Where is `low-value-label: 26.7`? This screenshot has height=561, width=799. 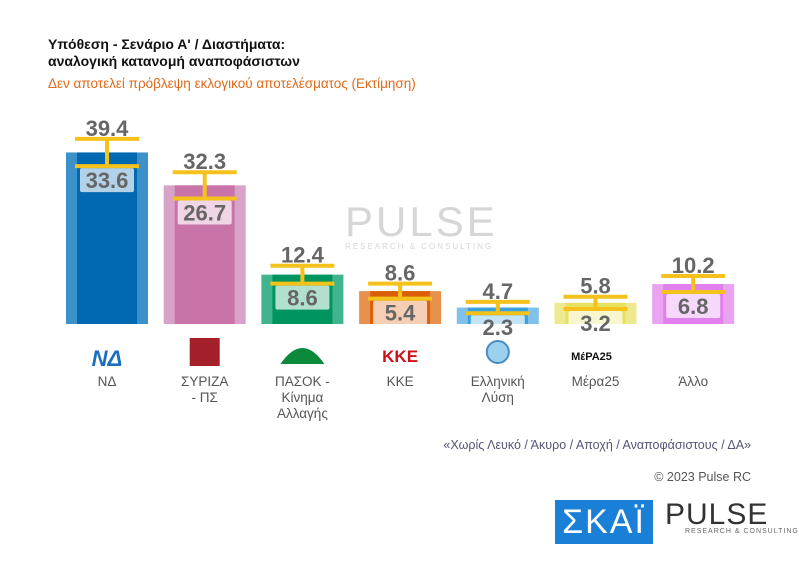
low-value-label: 26.7 is located at coordinates (204, 213).